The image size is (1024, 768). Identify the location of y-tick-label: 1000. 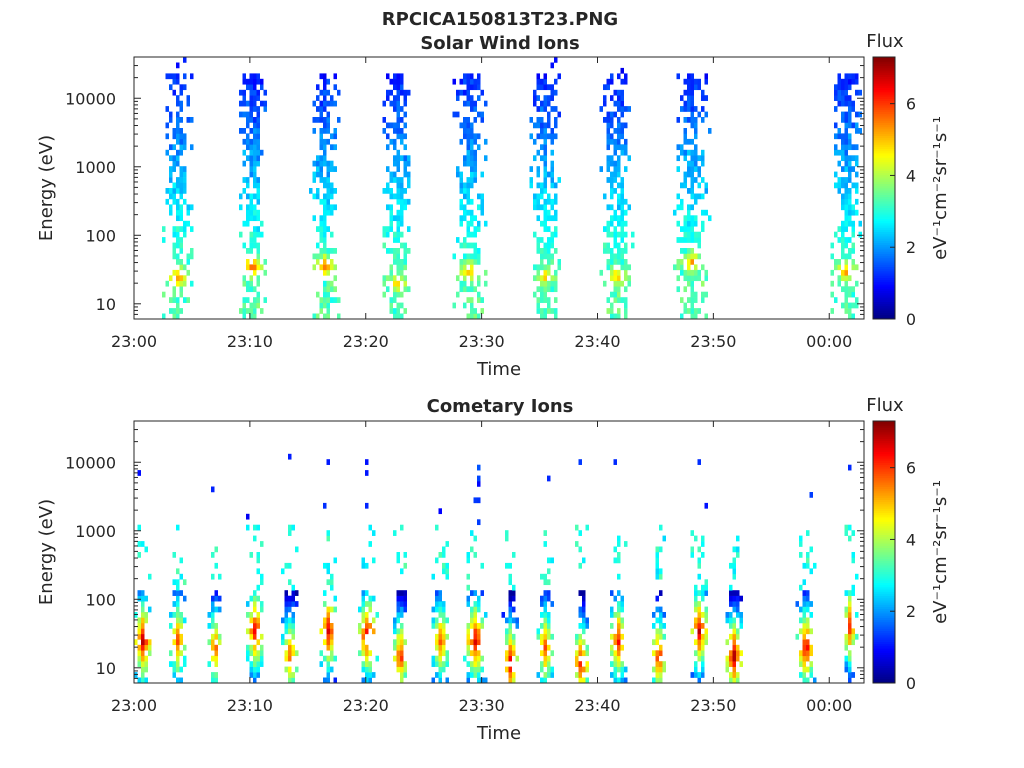
(95, 531).